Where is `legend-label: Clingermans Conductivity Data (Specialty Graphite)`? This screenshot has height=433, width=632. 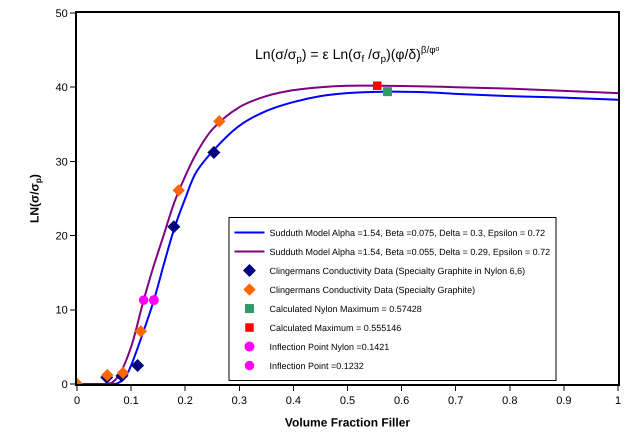 legend-label: Clingermans Conductivity Data (Specialty Graphite) is located at coordinates (372, 290).